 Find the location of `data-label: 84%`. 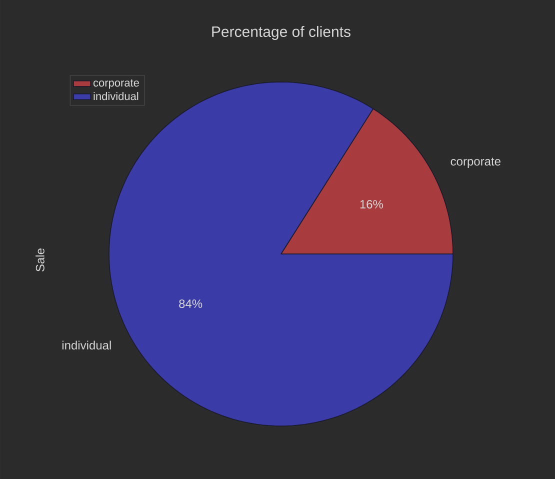

data-label: 84% is located at coordinates (190, 303).